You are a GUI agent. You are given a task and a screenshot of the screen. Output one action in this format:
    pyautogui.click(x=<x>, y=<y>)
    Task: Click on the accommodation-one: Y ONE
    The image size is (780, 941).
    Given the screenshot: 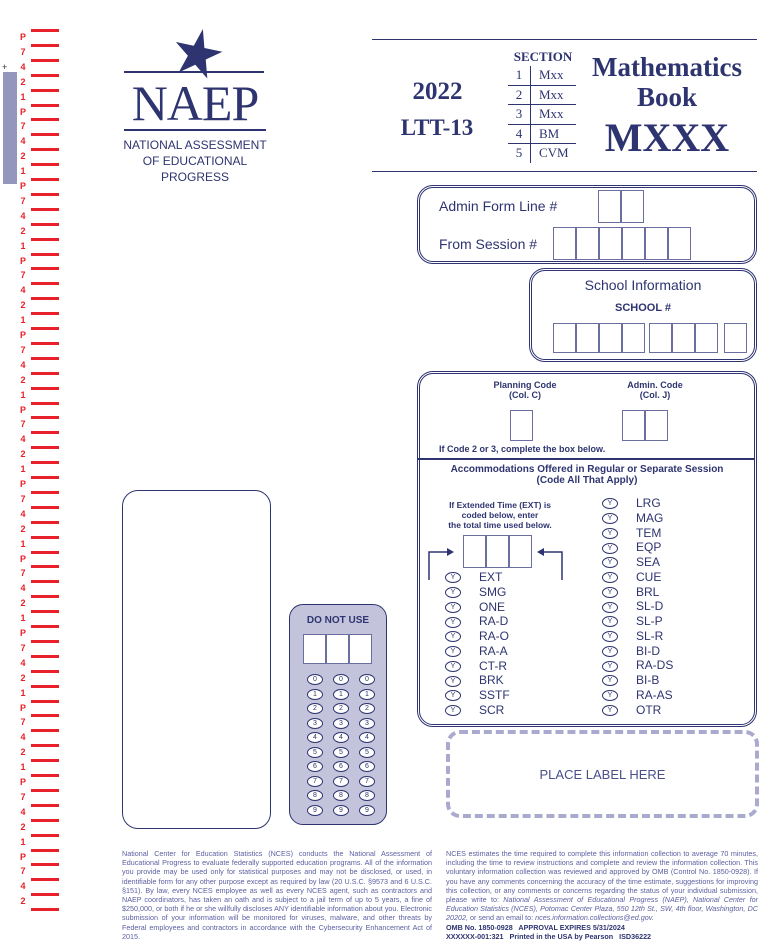 What is the action you would take?
    pyautogui.click(x=475, y=607)
    